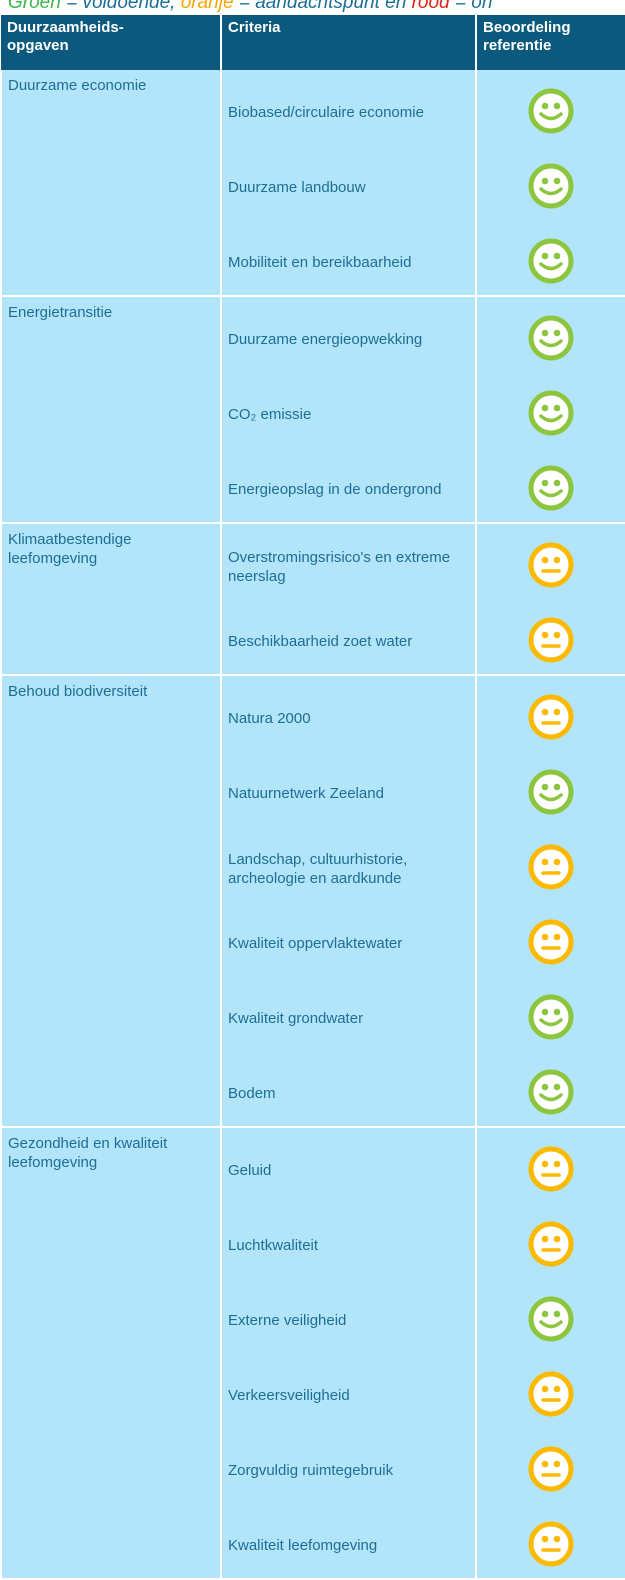  I want to click on header-cell: Duurzaamheids- opgaven, so click(111, 42).